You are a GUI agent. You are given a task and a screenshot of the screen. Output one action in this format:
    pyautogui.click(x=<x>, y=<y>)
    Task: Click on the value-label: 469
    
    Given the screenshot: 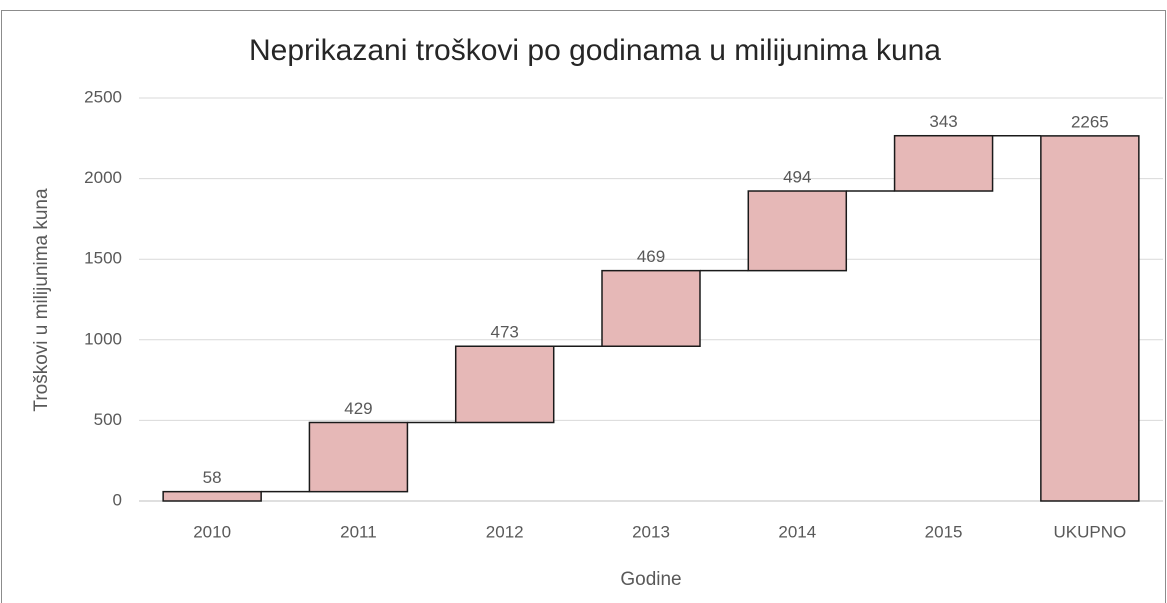 What is the action you would take?
    pyautogui.click(x=651, y=256)
    